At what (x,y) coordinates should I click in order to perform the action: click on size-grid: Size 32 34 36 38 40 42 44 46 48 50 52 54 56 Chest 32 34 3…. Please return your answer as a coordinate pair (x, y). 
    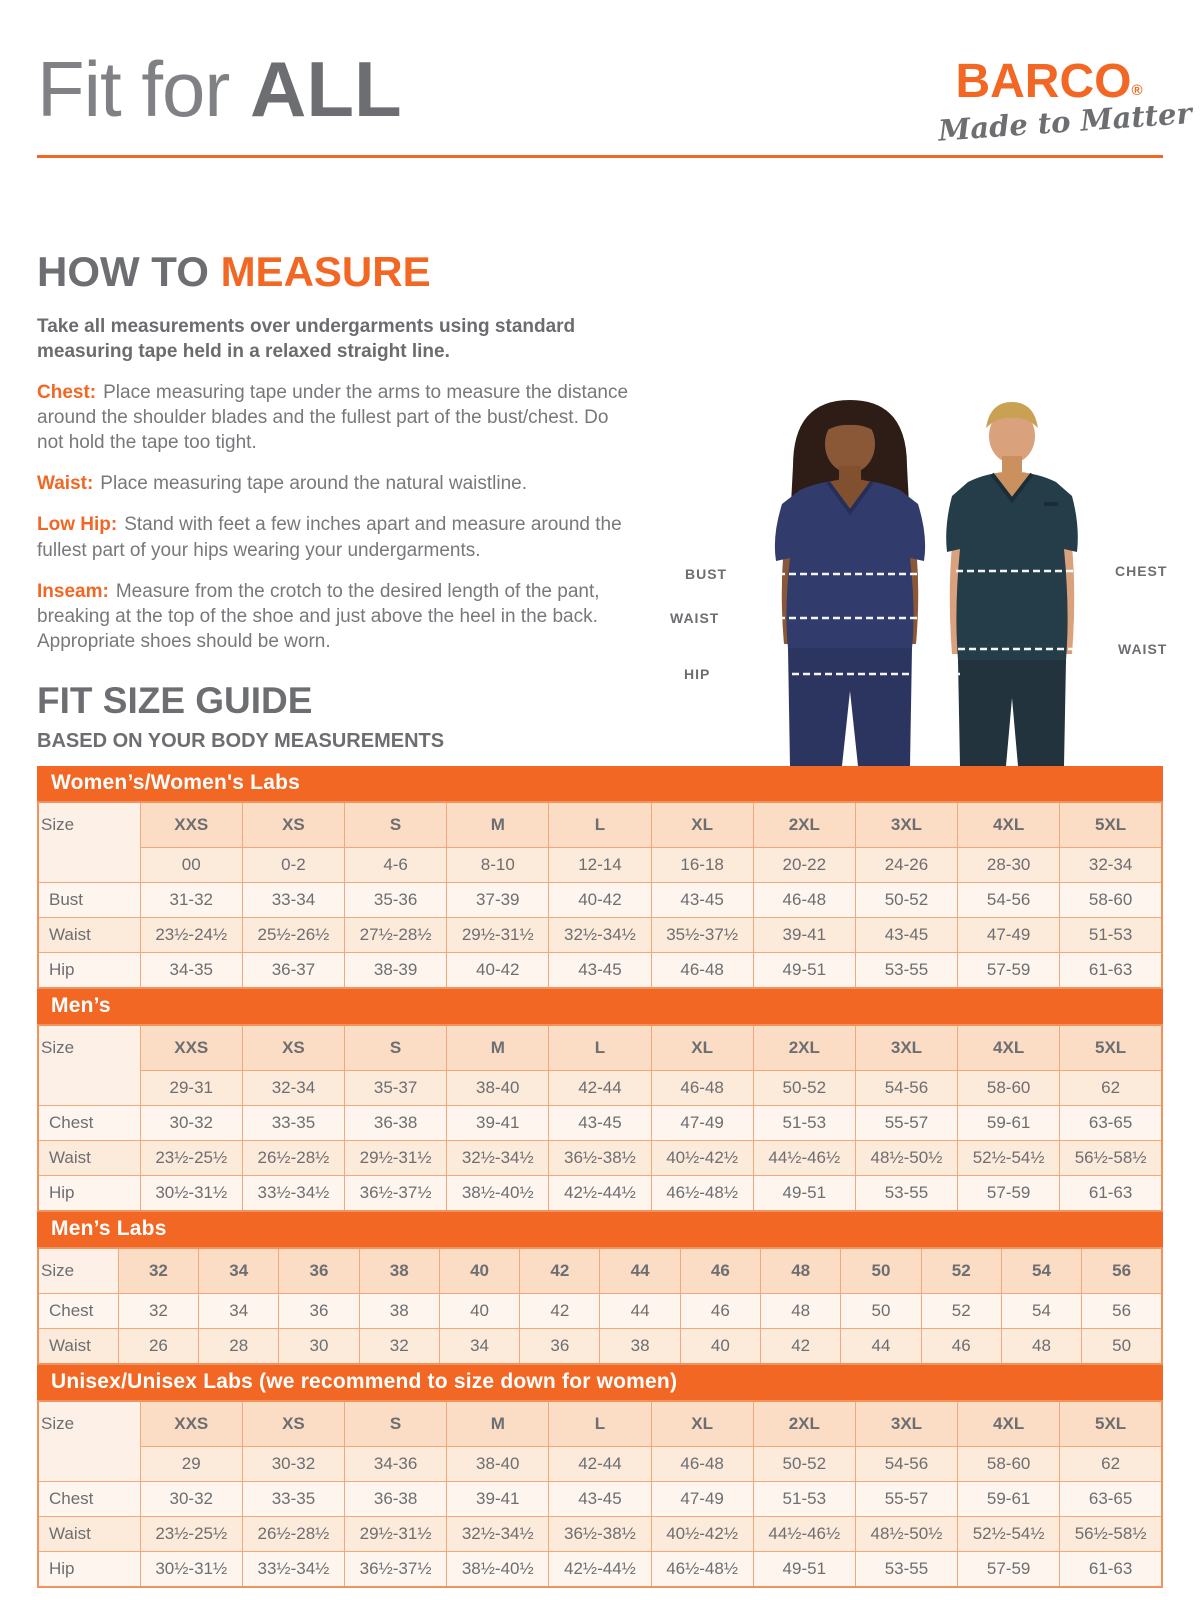
    Looking at the image, I should click on (600, 1306).